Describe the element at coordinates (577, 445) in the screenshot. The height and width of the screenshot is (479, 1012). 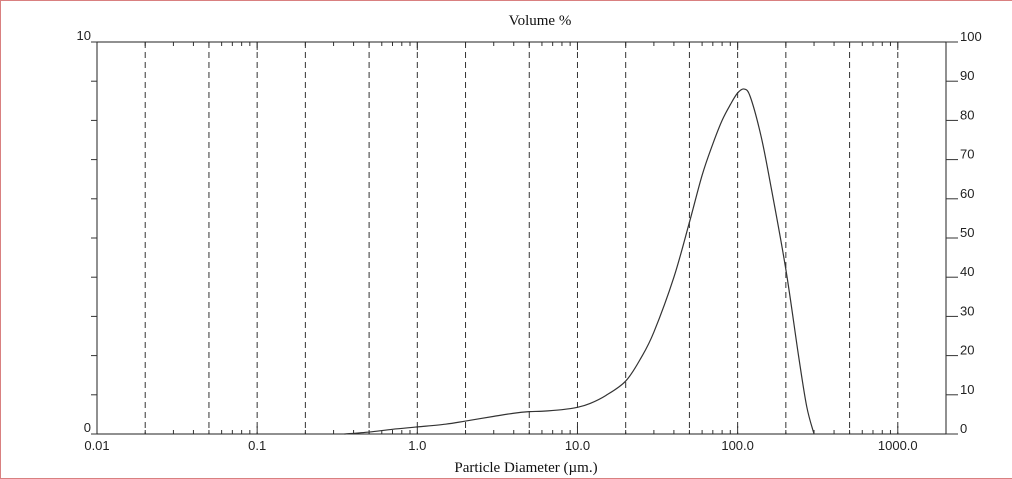
I see `x-tick-label: 10.0` at that location.